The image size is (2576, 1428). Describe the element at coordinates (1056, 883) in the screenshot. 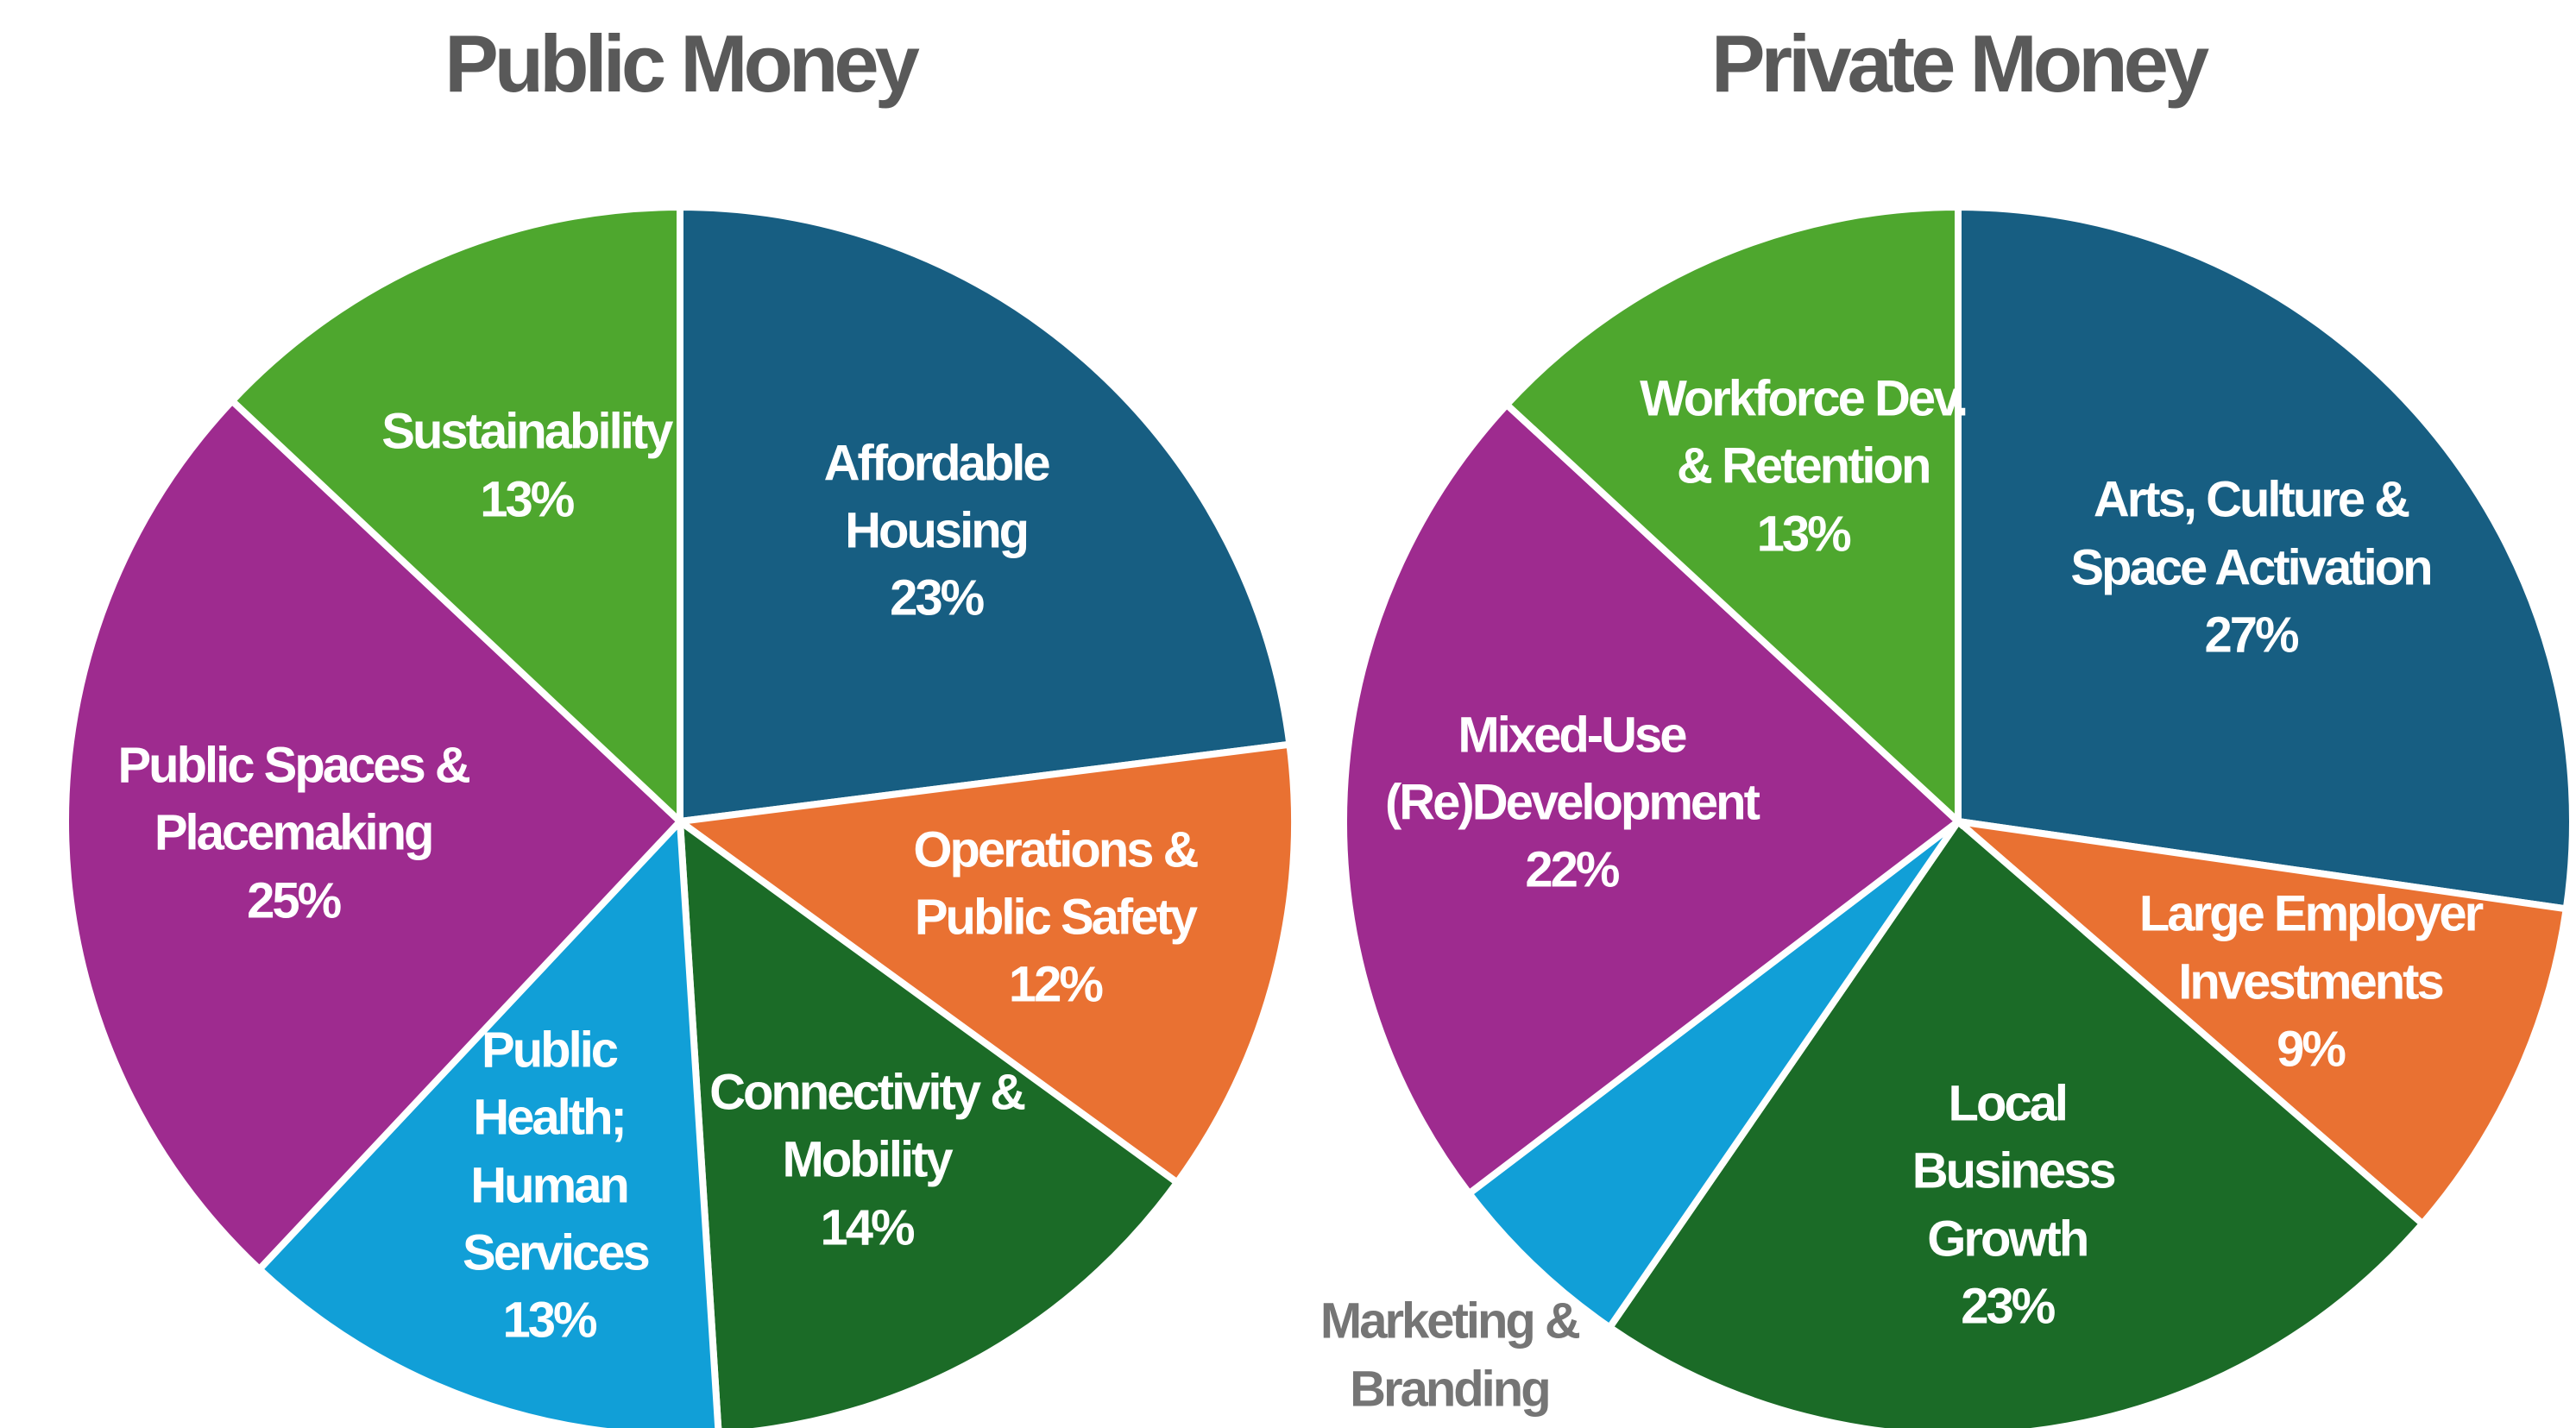

I see `category-label: Operations & Public Safety` at that location.